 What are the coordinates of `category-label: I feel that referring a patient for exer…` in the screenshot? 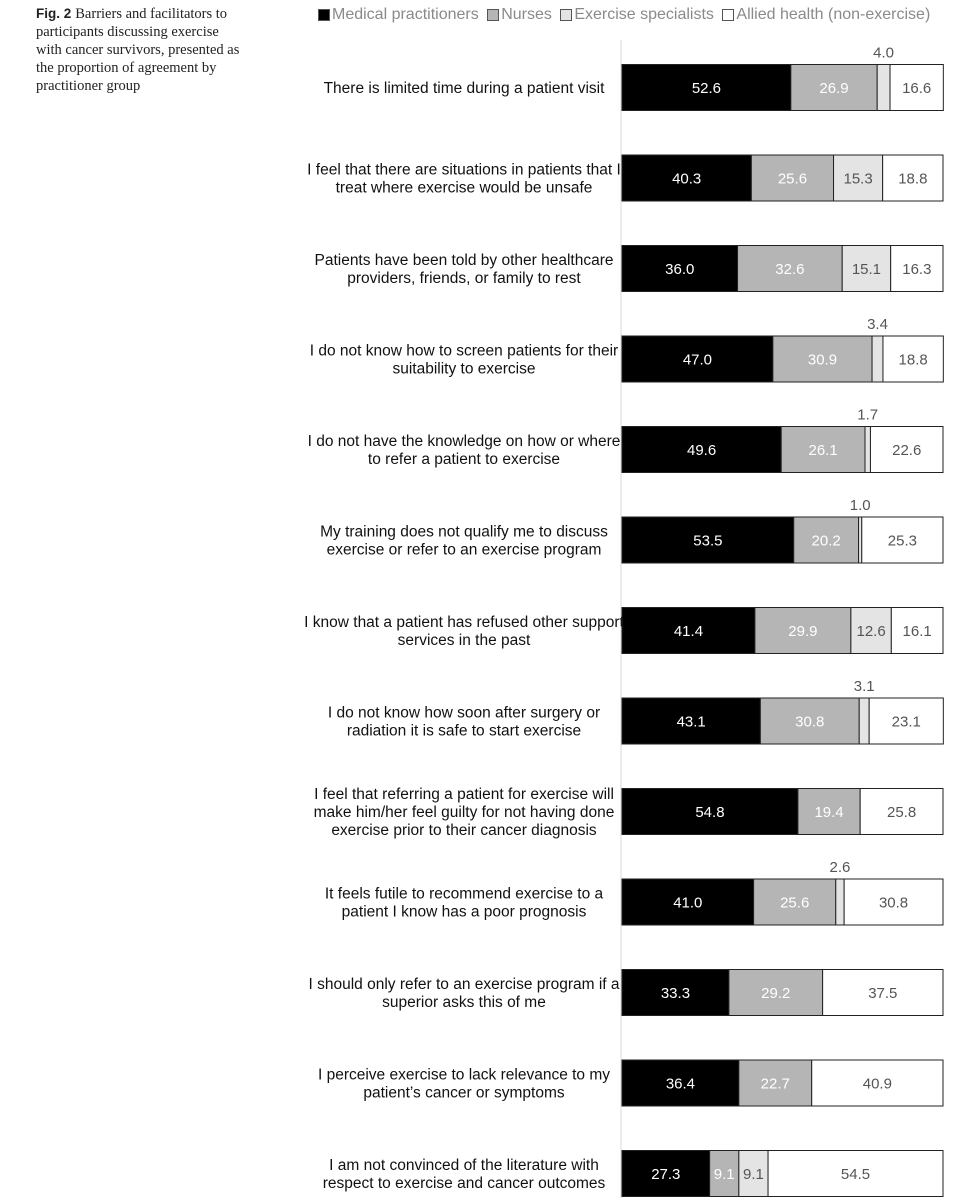 It's located at (464, 812).